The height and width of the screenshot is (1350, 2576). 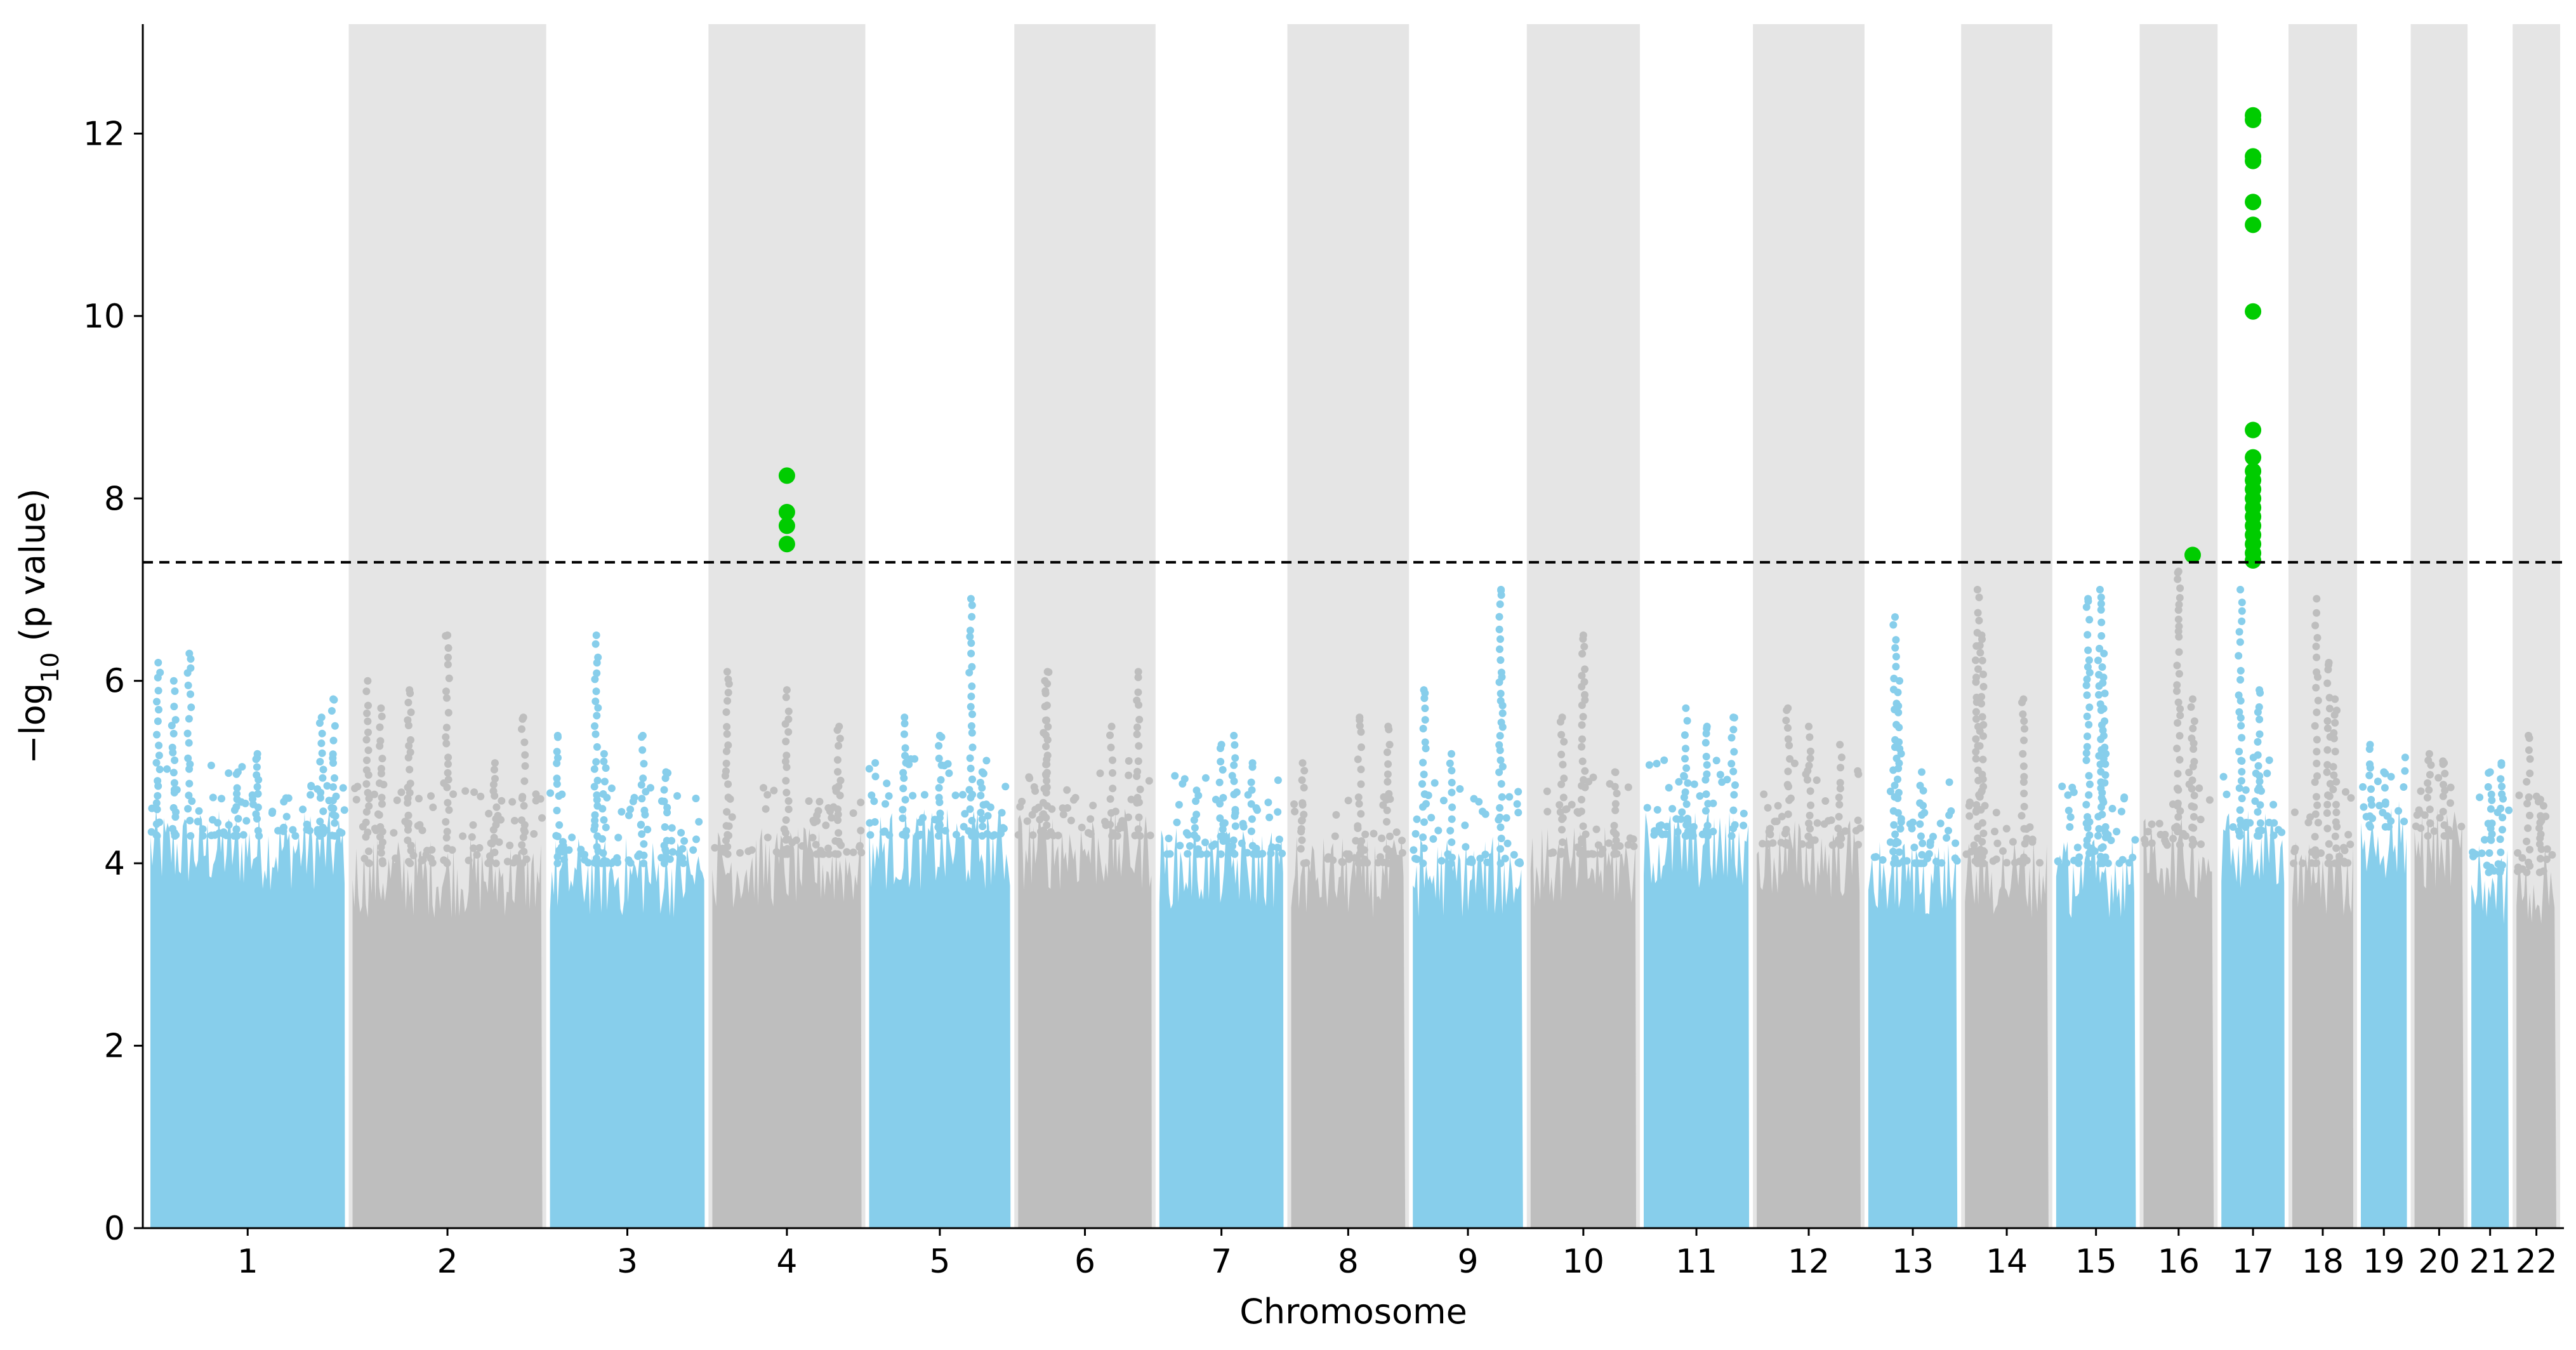 What do you see at coordinates (1397, 1254) in the screenshot?
I see `x-axis-ticks: 1 2 3 4 5 6 7 8 9 10 11 12 13 14 15 16 17 18 19 20 21 22` at bounding box center [1397, 1254].